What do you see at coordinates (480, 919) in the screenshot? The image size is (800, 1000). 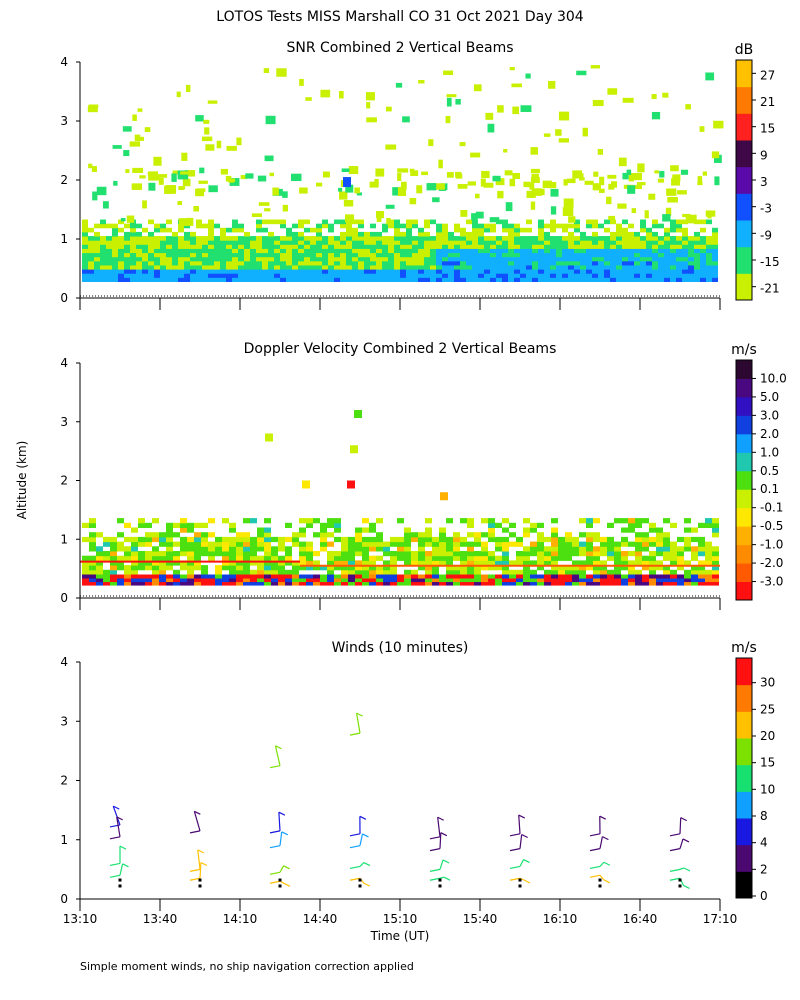 I see `x-tick-label: 15:40` at bounding box center [480, 919].